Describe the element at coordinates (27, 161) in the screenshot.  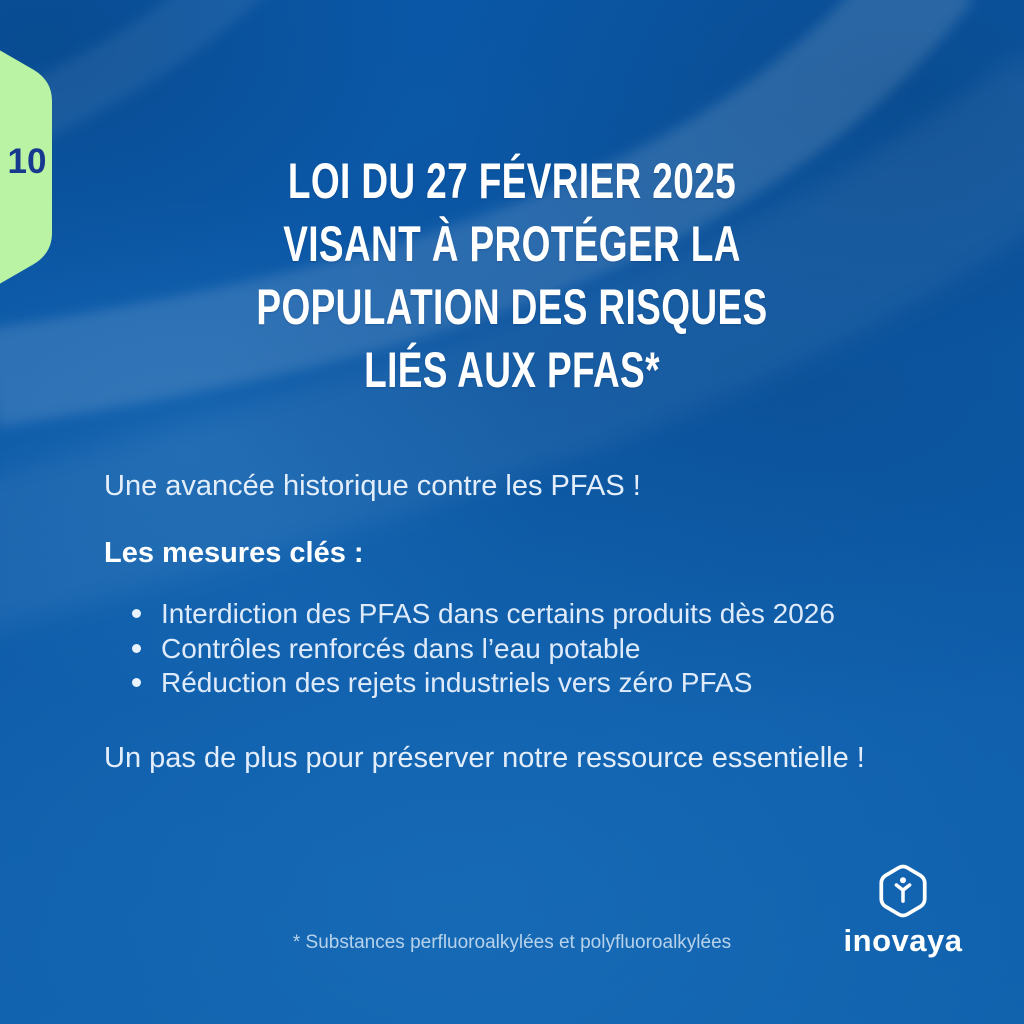
I see `page-number: 10` at that location.